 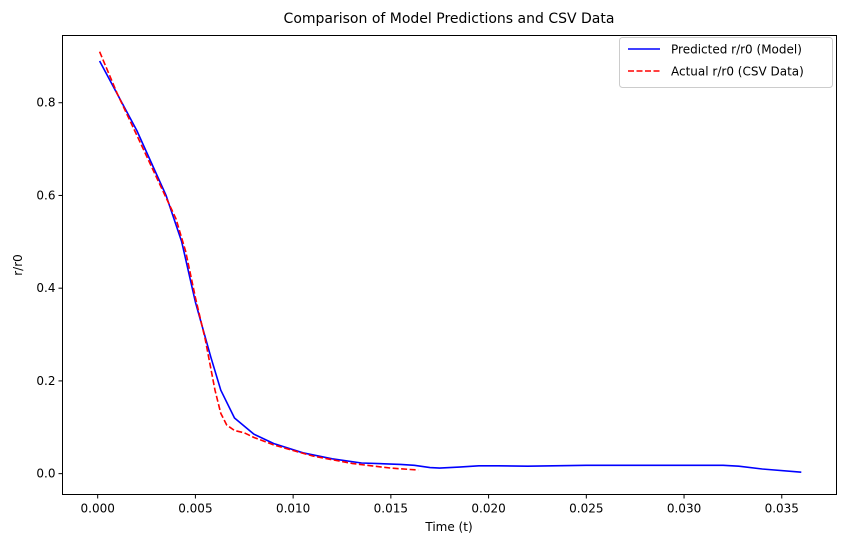 What do you see at coordinates (736, 50) in the screenshot?
I see `legend-label-predicted: Predicted r/r0 (Model)` at bounding box center [736, 50].